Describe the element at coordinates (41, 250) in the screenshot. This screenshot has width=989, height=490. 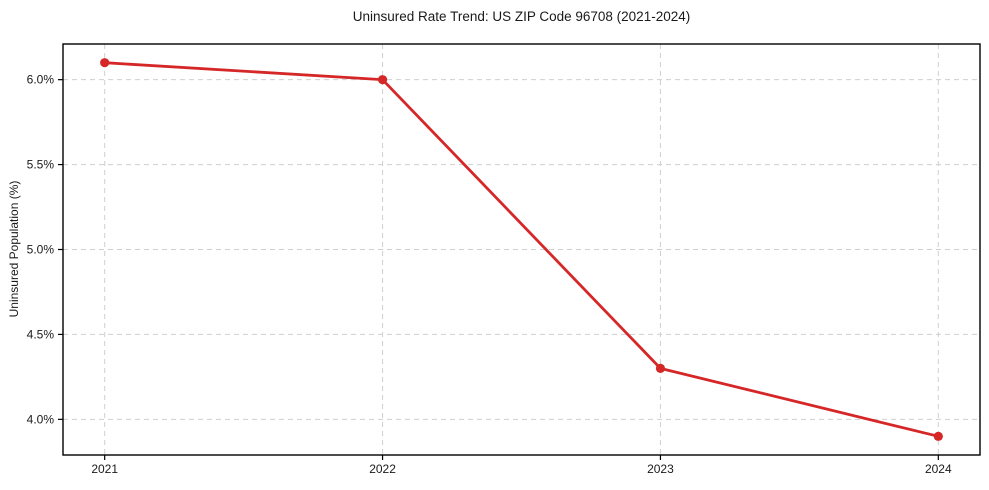
I see `y-tick-label: 5.0%` at that location.